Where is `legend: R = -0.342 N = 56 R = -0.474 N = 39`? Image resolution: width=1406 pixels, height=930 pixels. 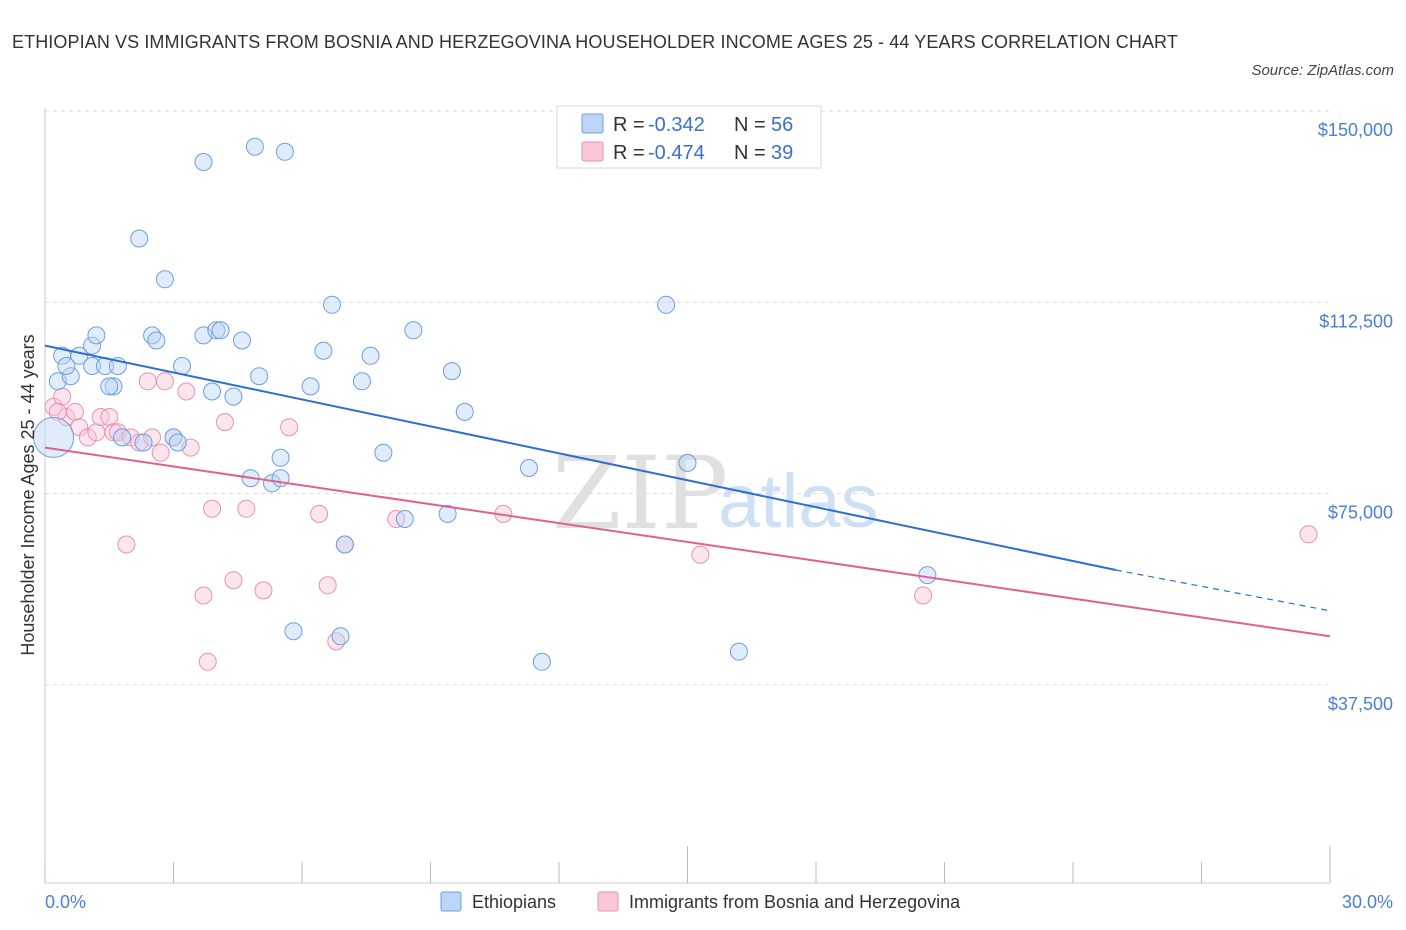 legend: R = -0.342 N = 56 R = -0.474 N = 39 is located at coordinates (689, 137).